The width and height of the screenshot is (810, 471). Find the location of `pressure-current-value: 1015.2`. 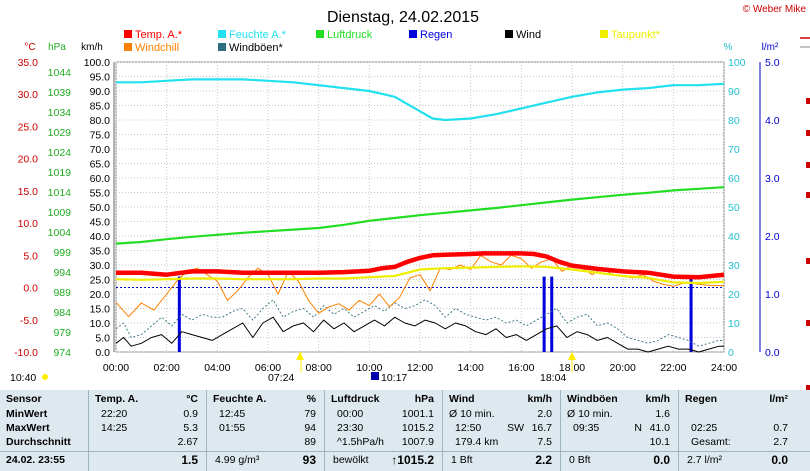

pressure-current-value: 1015.2 is located at coordinates (415, 460).